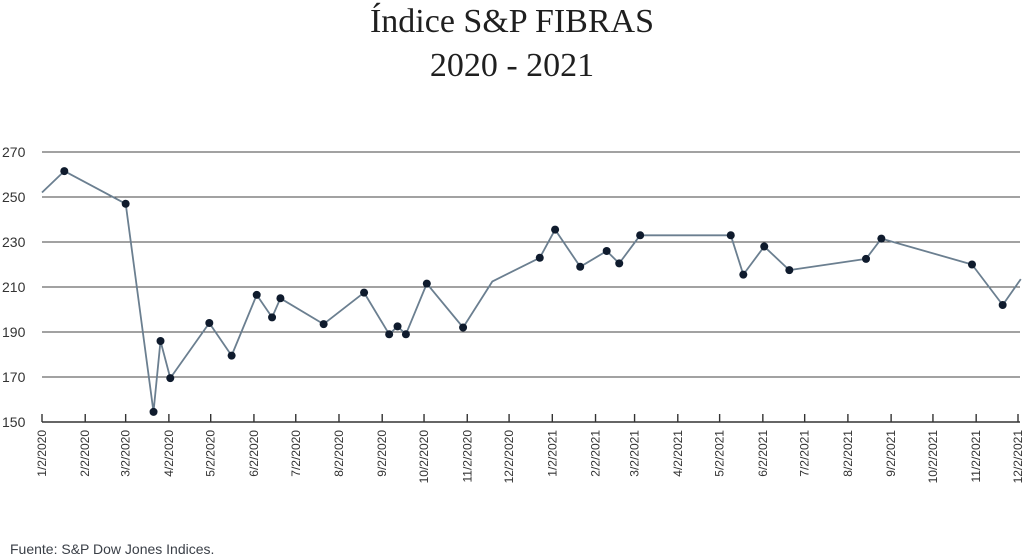 Image resolution: width=1024 pixels, height=560 pixels. I want to click on x-tick-label: 4/2/2021, so click(678, 453).